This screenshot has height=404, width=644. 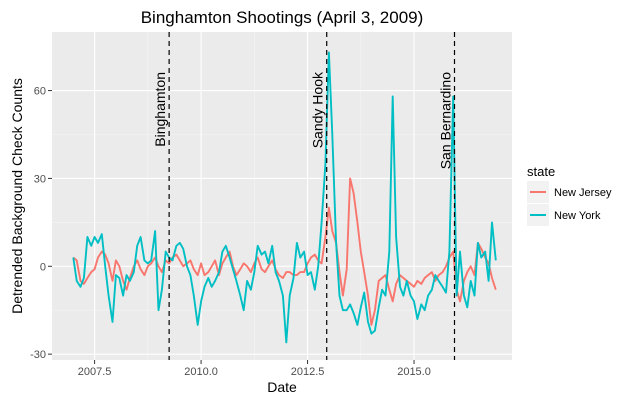 I want to click on x-tick-label: 2012.5, so click(x=308, y=372).